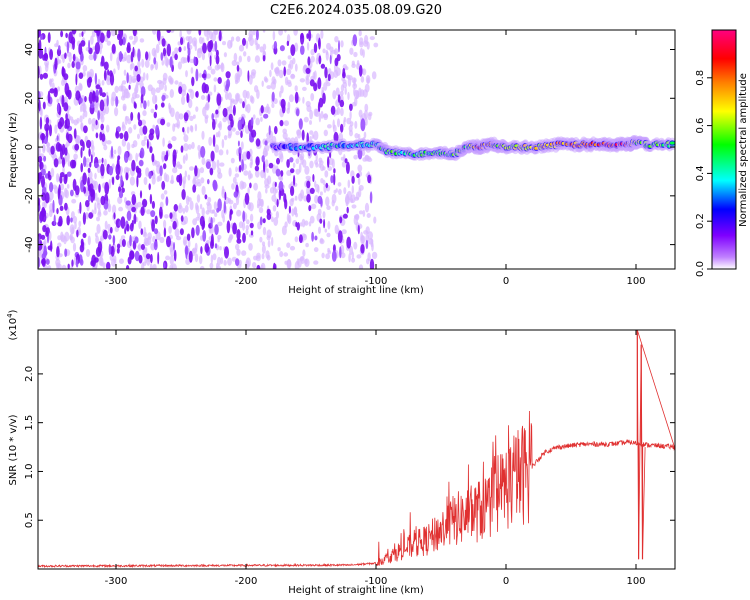 This screenshot has height=600, width=750. What do you see at coordinates (356, 290) in the screenshot?
I see `spectrogram-x-label: Height of straight line (km)` at bounding box center [356, 290].